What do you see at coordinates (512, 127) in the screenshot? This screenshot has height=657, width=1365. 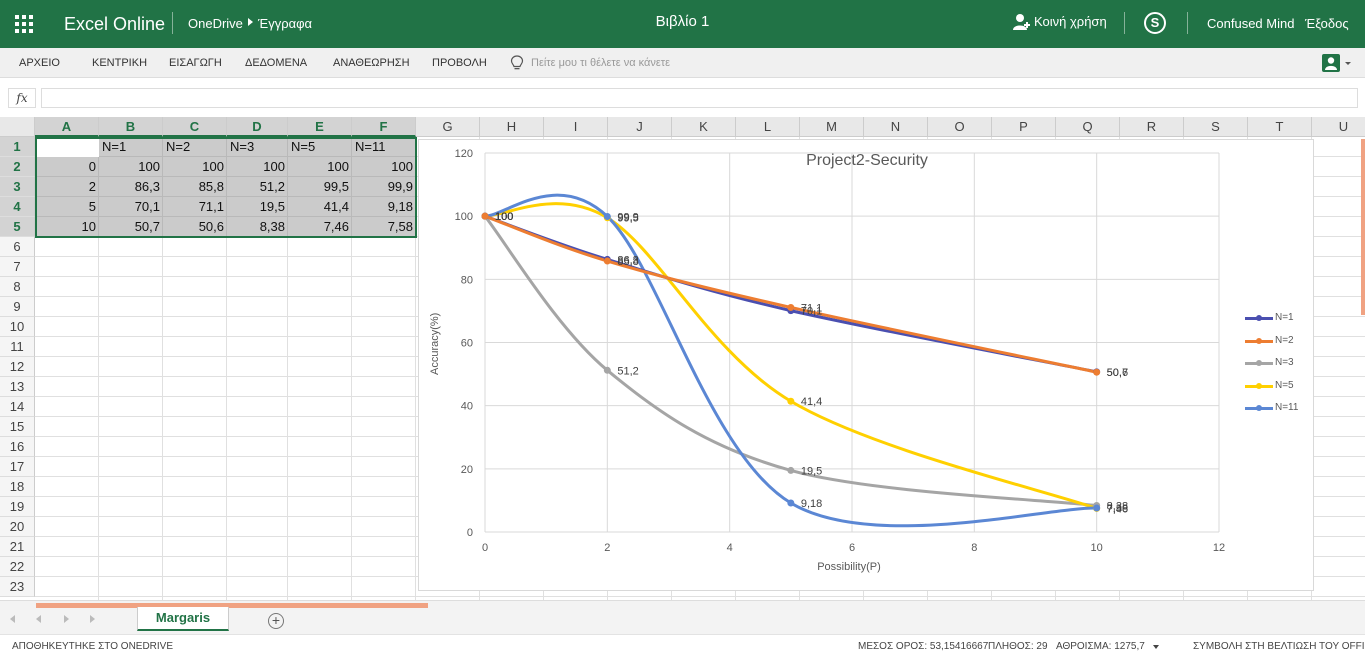 I see `column-header-h: H` at bounding box center [512, 127].